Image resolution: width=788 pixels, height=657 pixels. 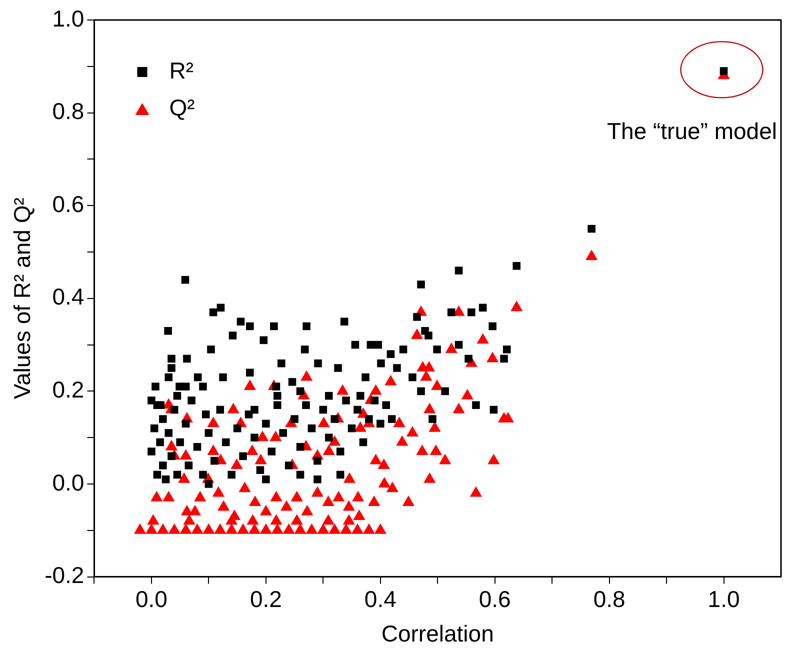 I want to click on x-tick-label: 0.8, so click(x=609, y=599).